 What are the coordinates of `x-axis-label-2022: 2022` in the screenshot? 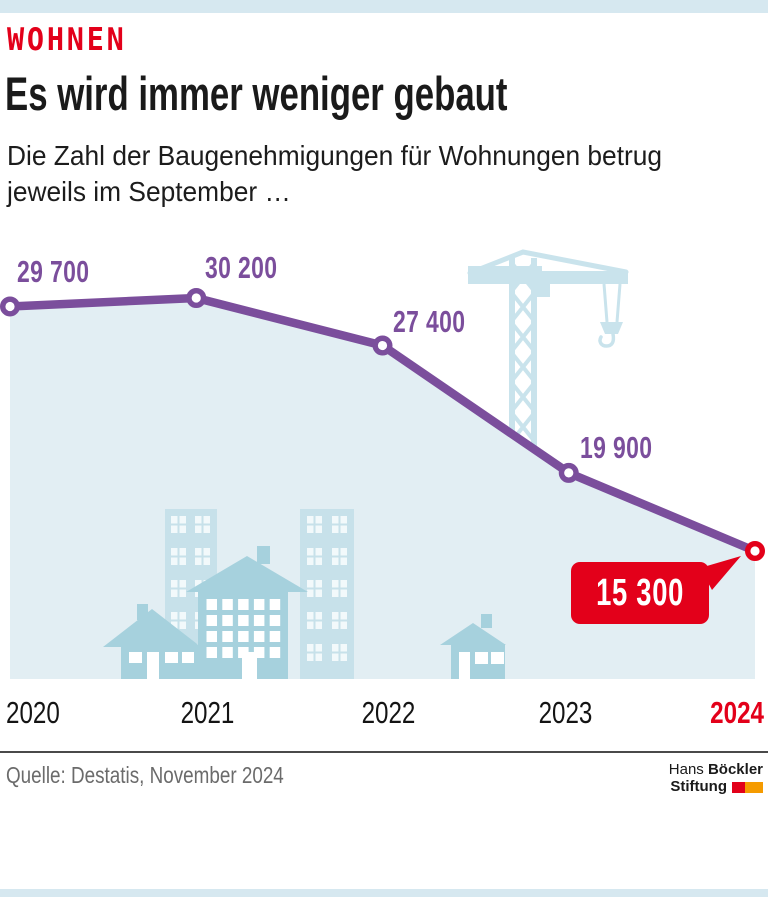 It's located at (388, 712).